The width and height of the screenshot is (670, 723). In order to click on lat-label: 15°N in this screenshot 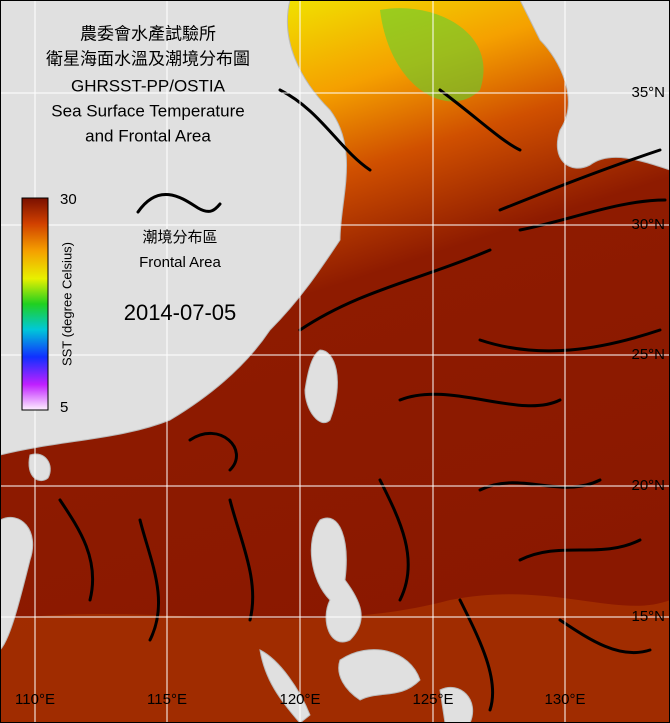, I will do `click(648, 616)`.